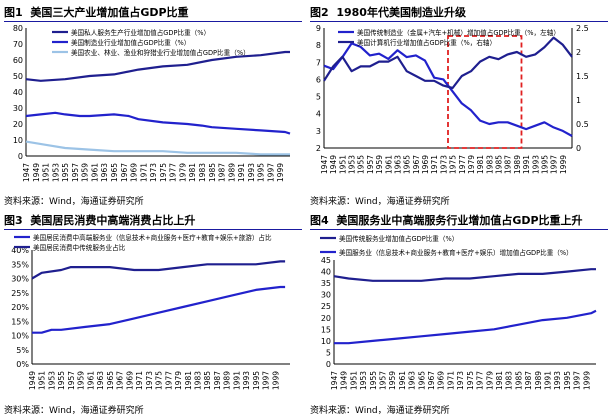 The width and height of the screenshot is (612, 419). What do you see at coordinates (18, 60) in the screenshot?
I see `y-tick-label: 60` at bounding box center [18, 60].